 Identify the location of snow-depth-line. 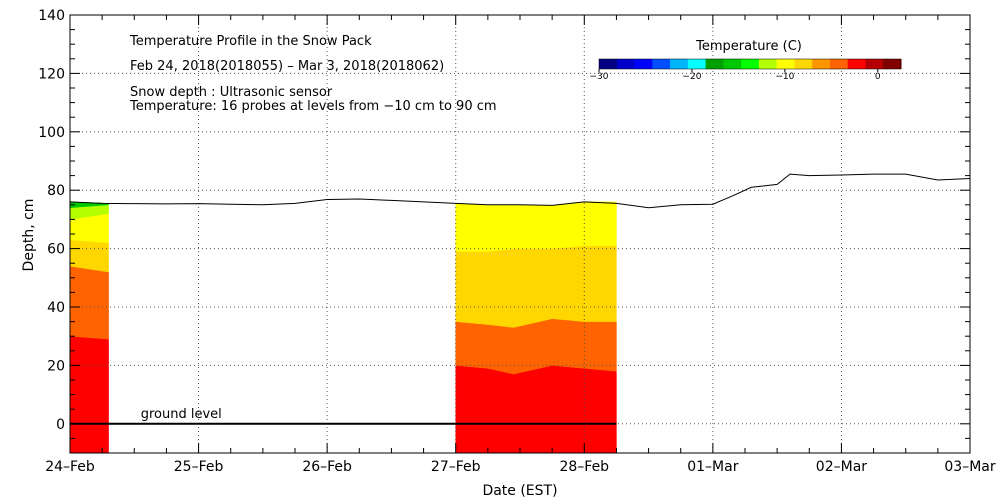
(520, 191).